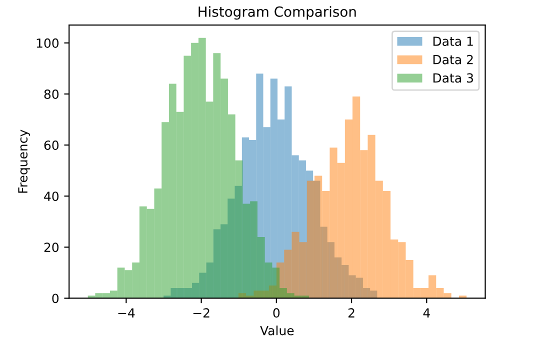 This screenshot has height=348, width=544. I want to click on legend-label: Data 2, so click(453, 59).